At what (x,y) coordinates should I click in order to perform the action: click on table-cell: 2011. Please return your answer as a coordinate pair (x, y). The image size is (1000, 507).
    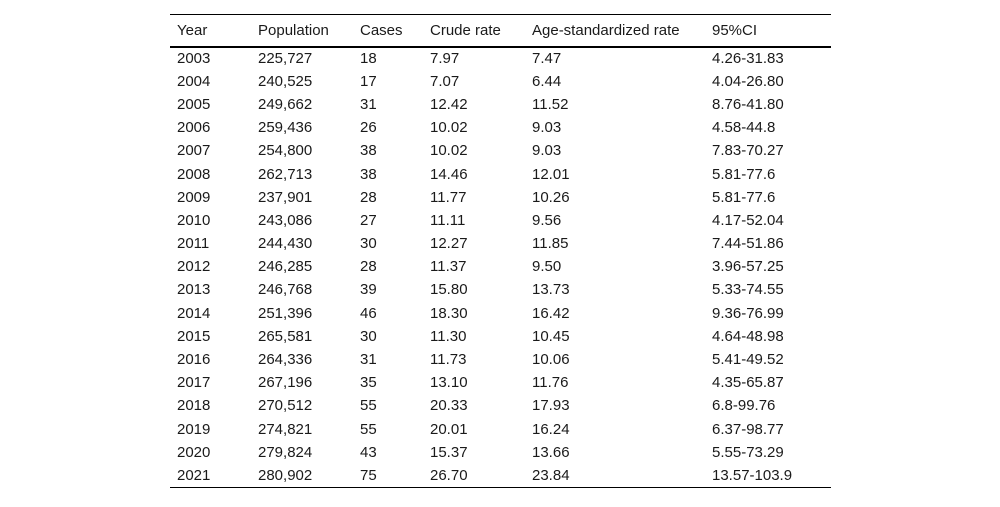
    Looking at the image, I should click on (193, 244).